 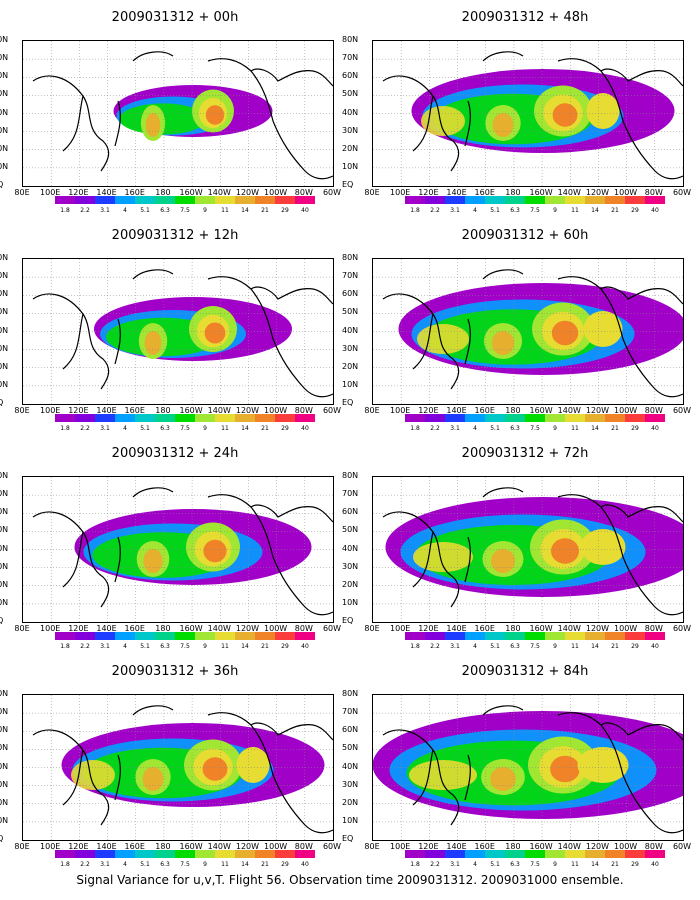 I want to click on lat-tick-label: 80N, so click(x=350, y=475).